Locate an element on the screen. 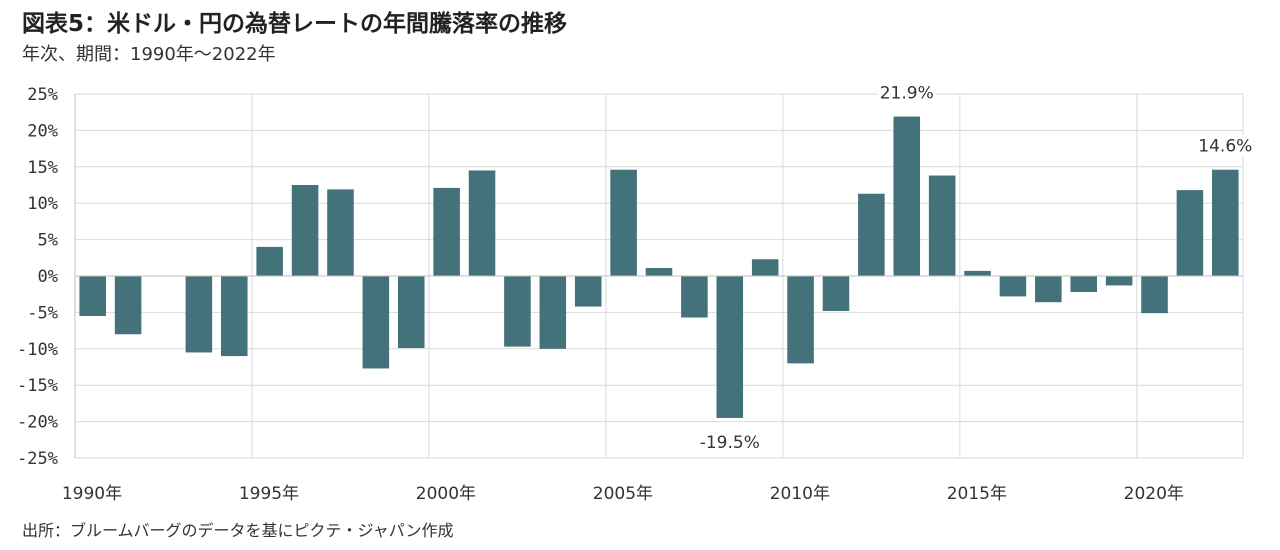 This screenshot has width=1280, height=550. y-tick-label: -15% is located at coordinates (37, 386).